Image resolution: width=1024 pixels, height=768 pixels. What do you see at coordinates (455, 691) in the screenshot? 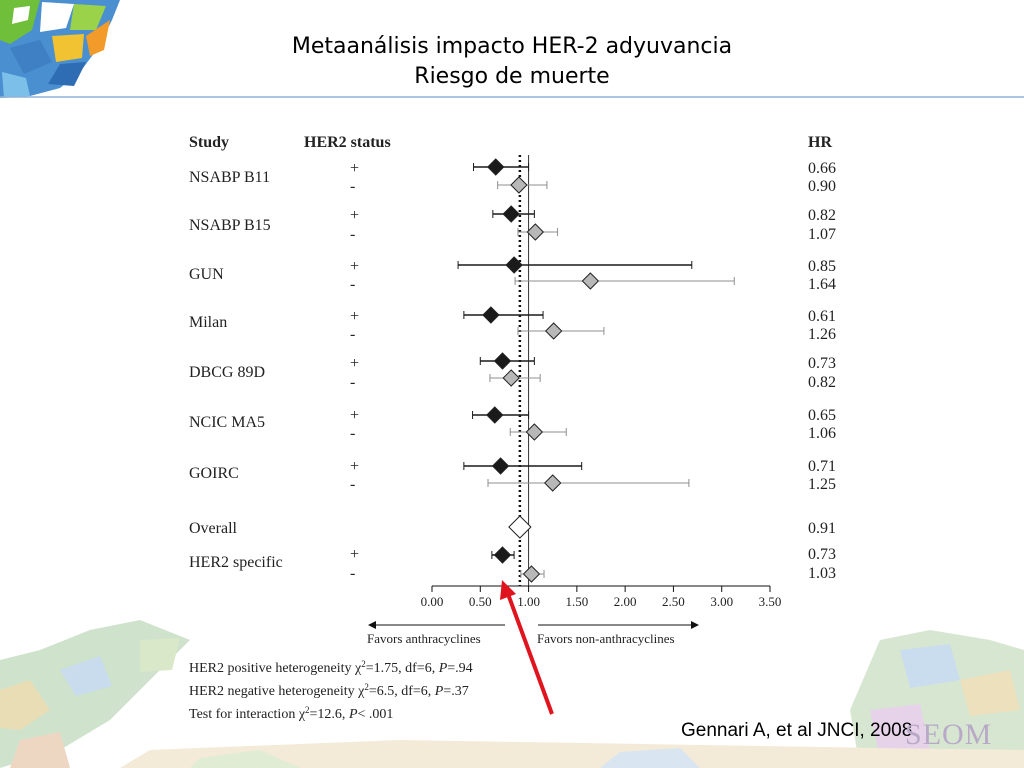
I see `footnote-tail: =.37` at bounding box center [455, 691].